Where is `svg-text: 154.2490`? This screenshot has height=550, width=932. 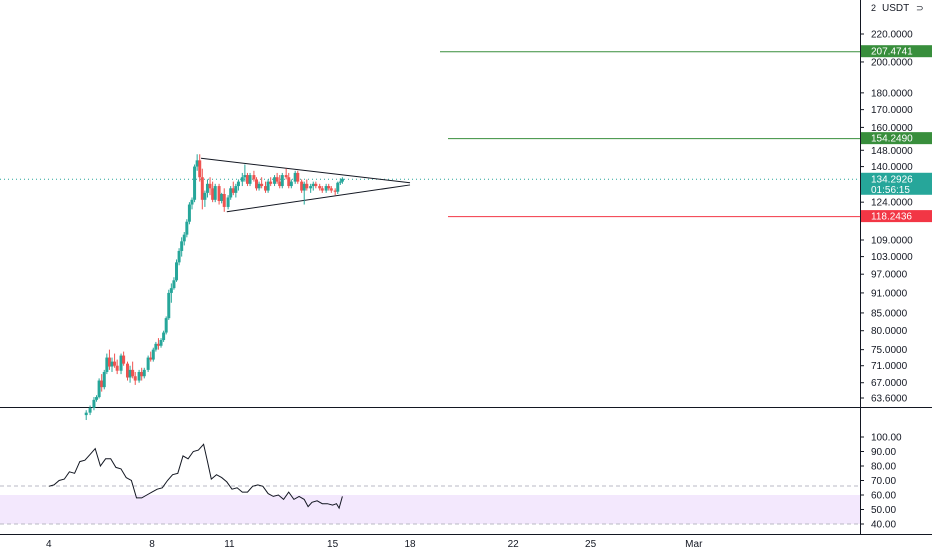 svg-text: 154.2490 is located at coordinates (892, 139).